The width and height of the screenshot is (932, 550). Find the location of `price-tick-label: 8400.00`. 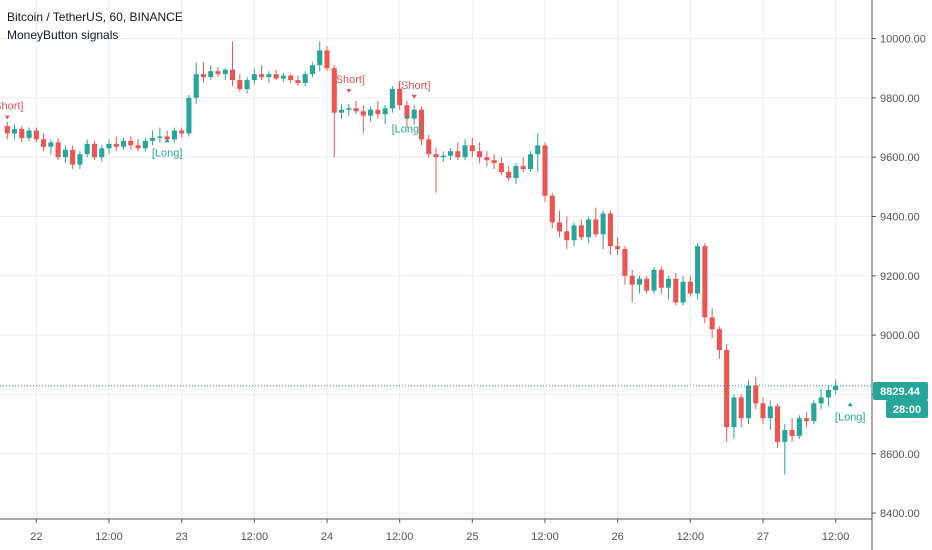

price-tick-label: 8400.00 is located at coordinates (900, 514).